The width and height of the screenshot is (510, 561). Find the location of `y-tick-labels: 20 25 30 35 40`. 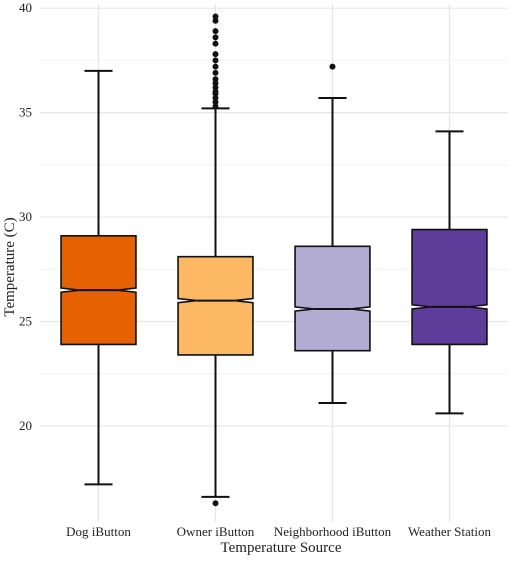

y-tick-labels: 20 25 30 35 40 is located at coordinates (25, 216).